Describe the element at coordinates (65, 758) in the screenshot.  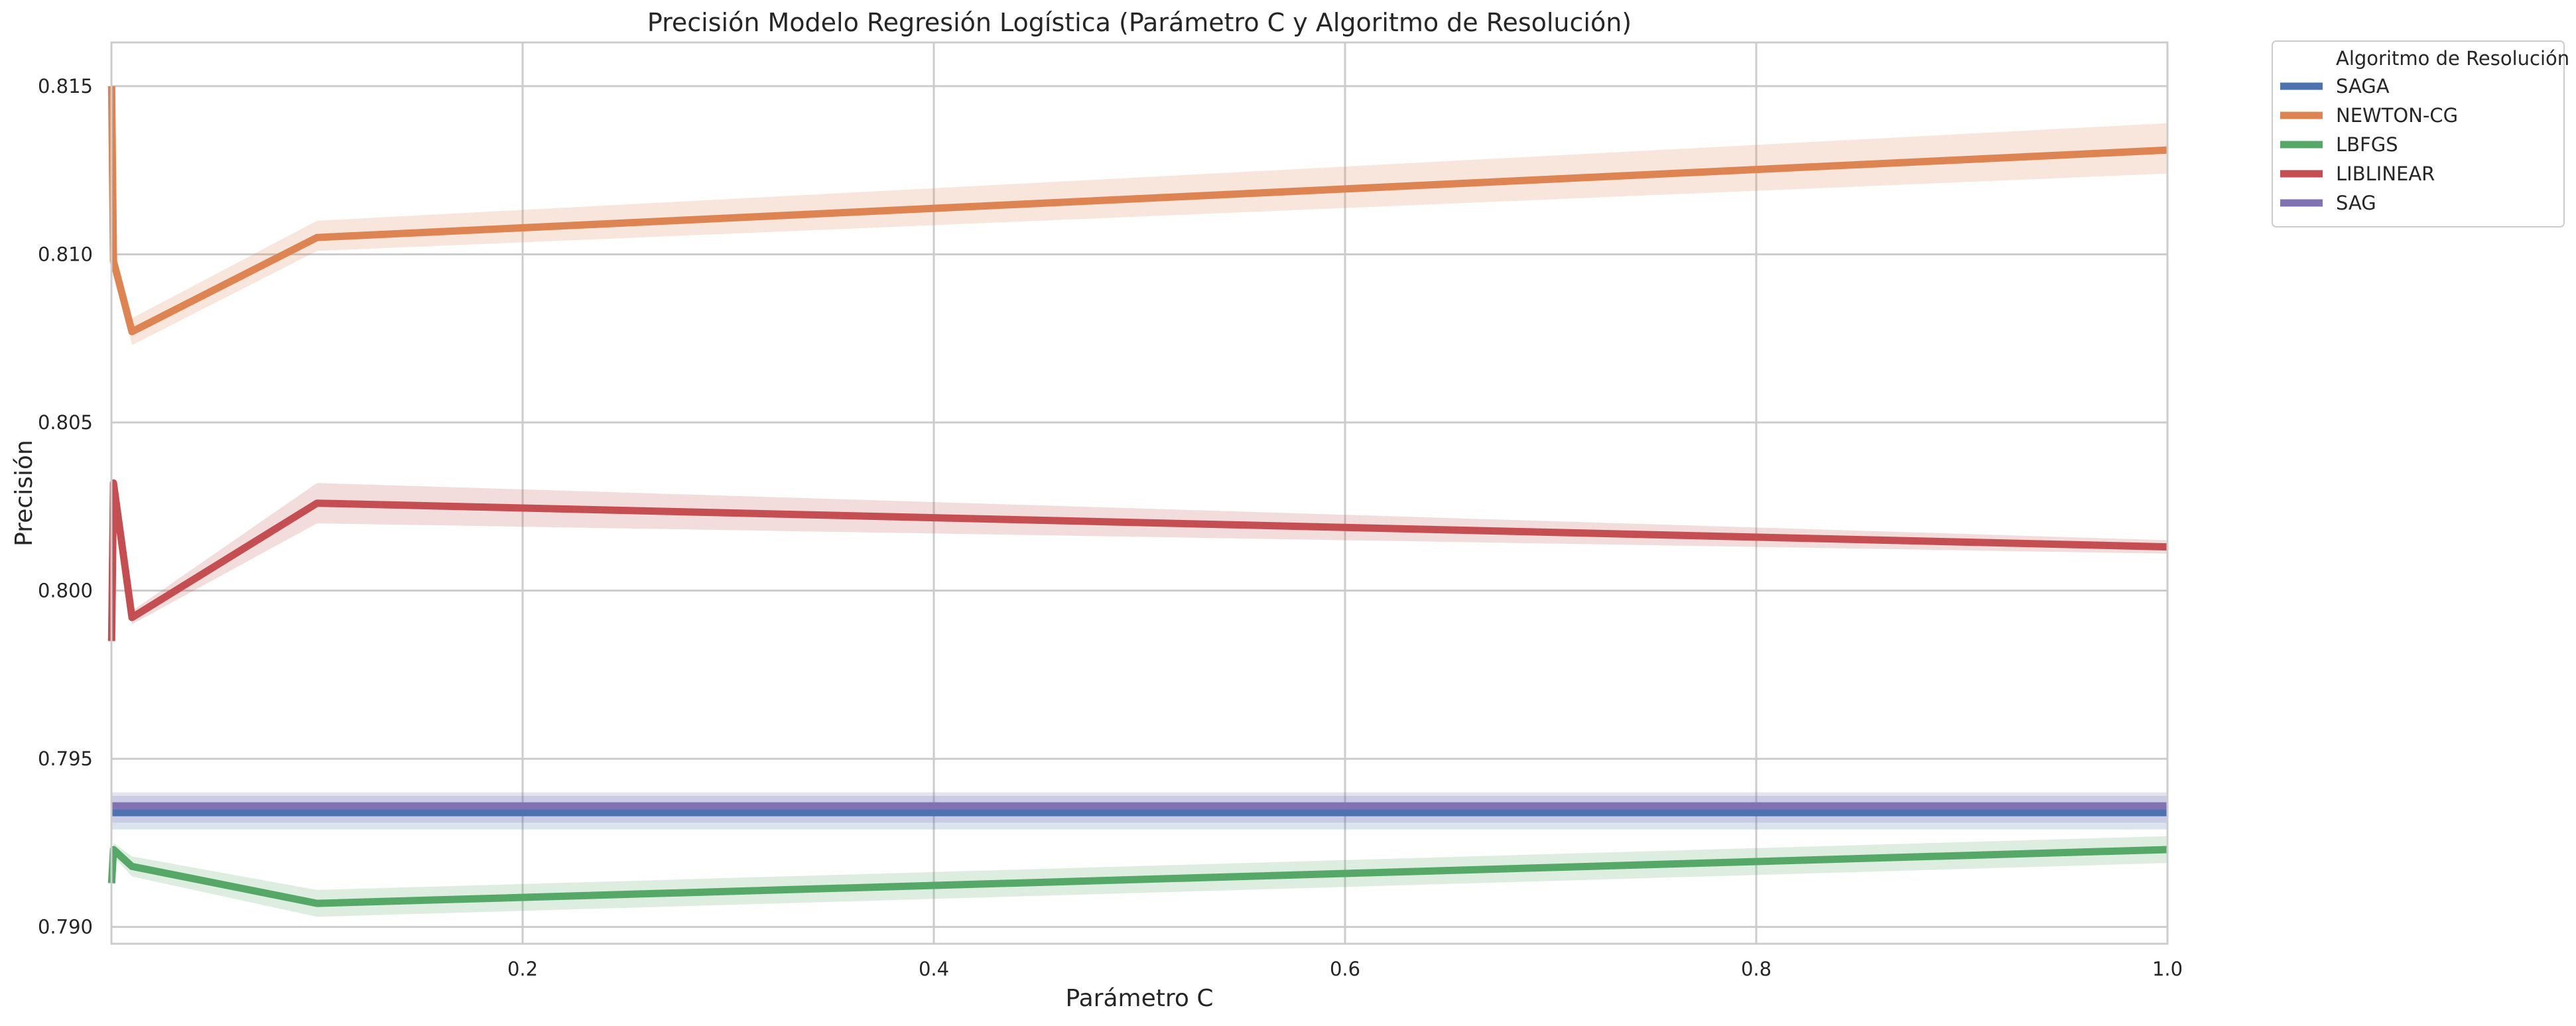
I see `y-tick-label: 0.795` at that location.